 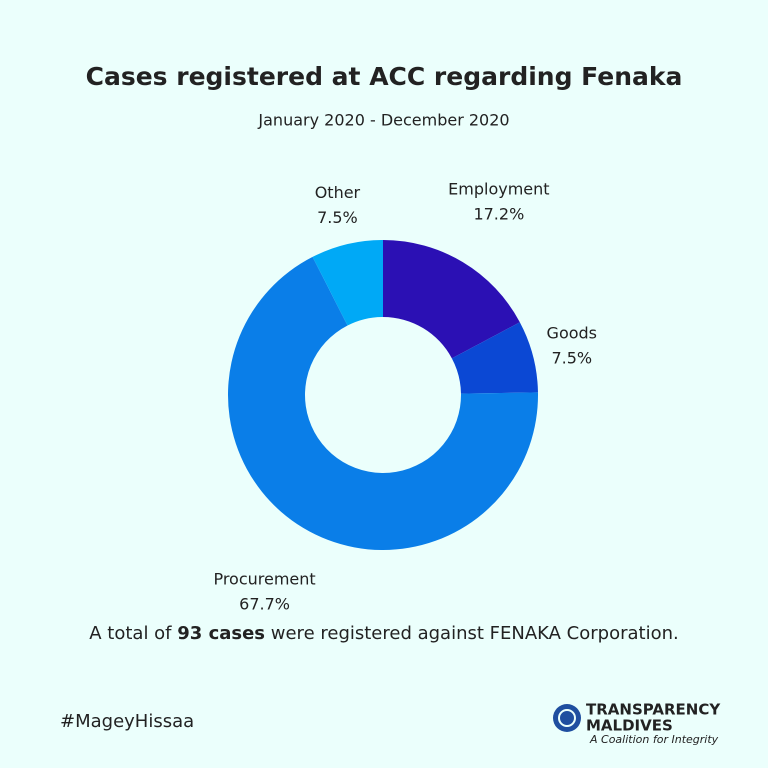 I want to click on slice-label: Employment, so click(x=498, y=189).